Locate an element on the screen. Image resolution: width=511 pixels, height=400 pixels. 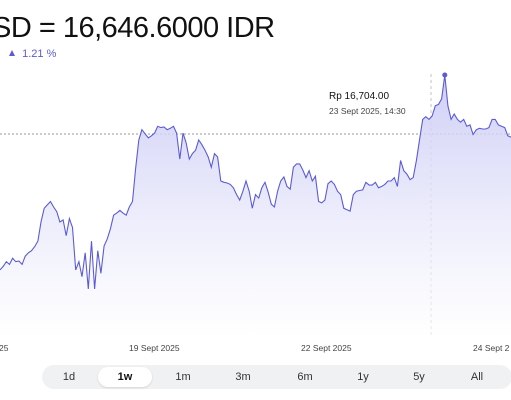
up-arrow-icon is located at coordinates (12, 53).